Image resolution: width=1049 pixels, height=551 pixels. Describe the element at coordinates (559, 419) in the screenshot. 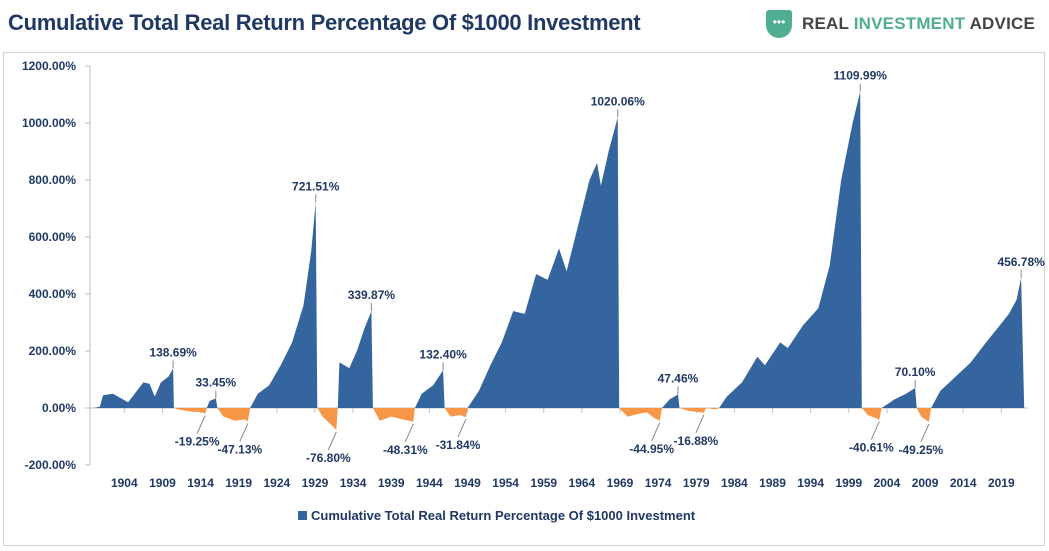

I see `negative-return-area` at that location.